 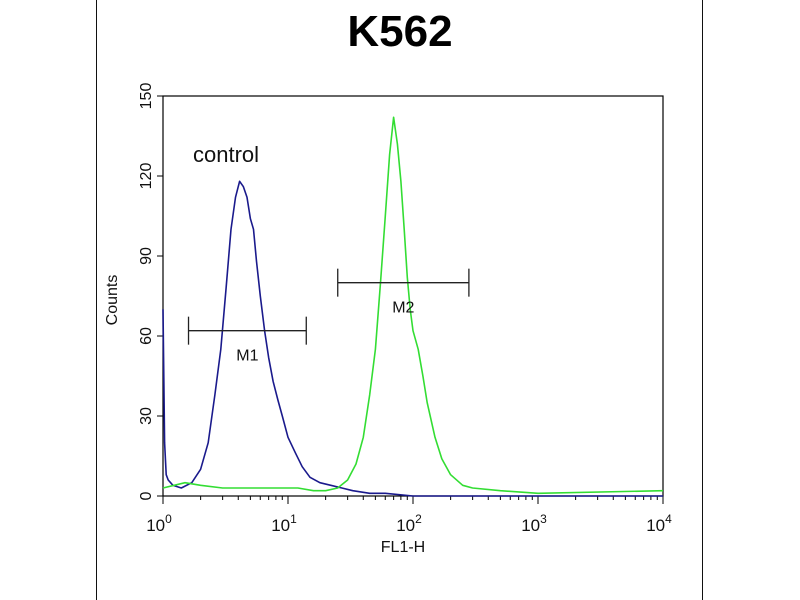 I want to click on x-axis: 10⁰ 10¹ 10² 10³ 10⁴, so click(x=409, y=515).